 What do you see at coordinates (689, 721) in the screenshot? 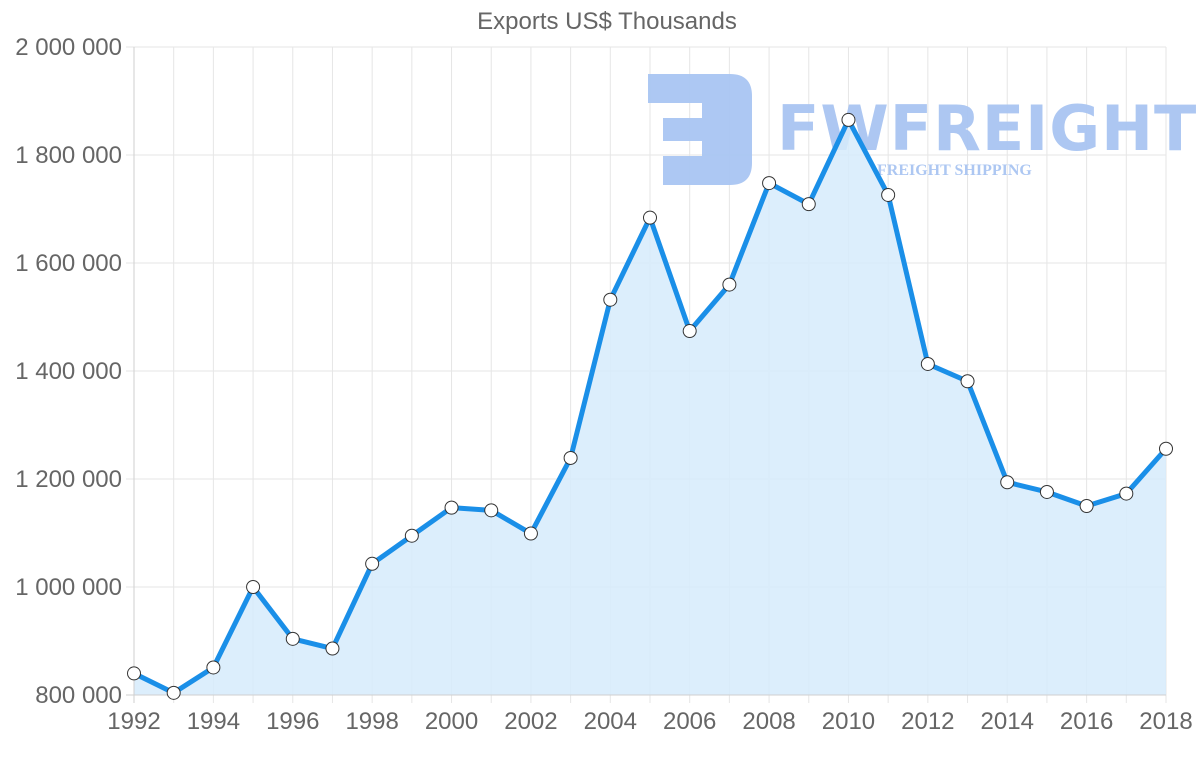
I see `x-tick-label: 2006` at bounding box center [689, 721].